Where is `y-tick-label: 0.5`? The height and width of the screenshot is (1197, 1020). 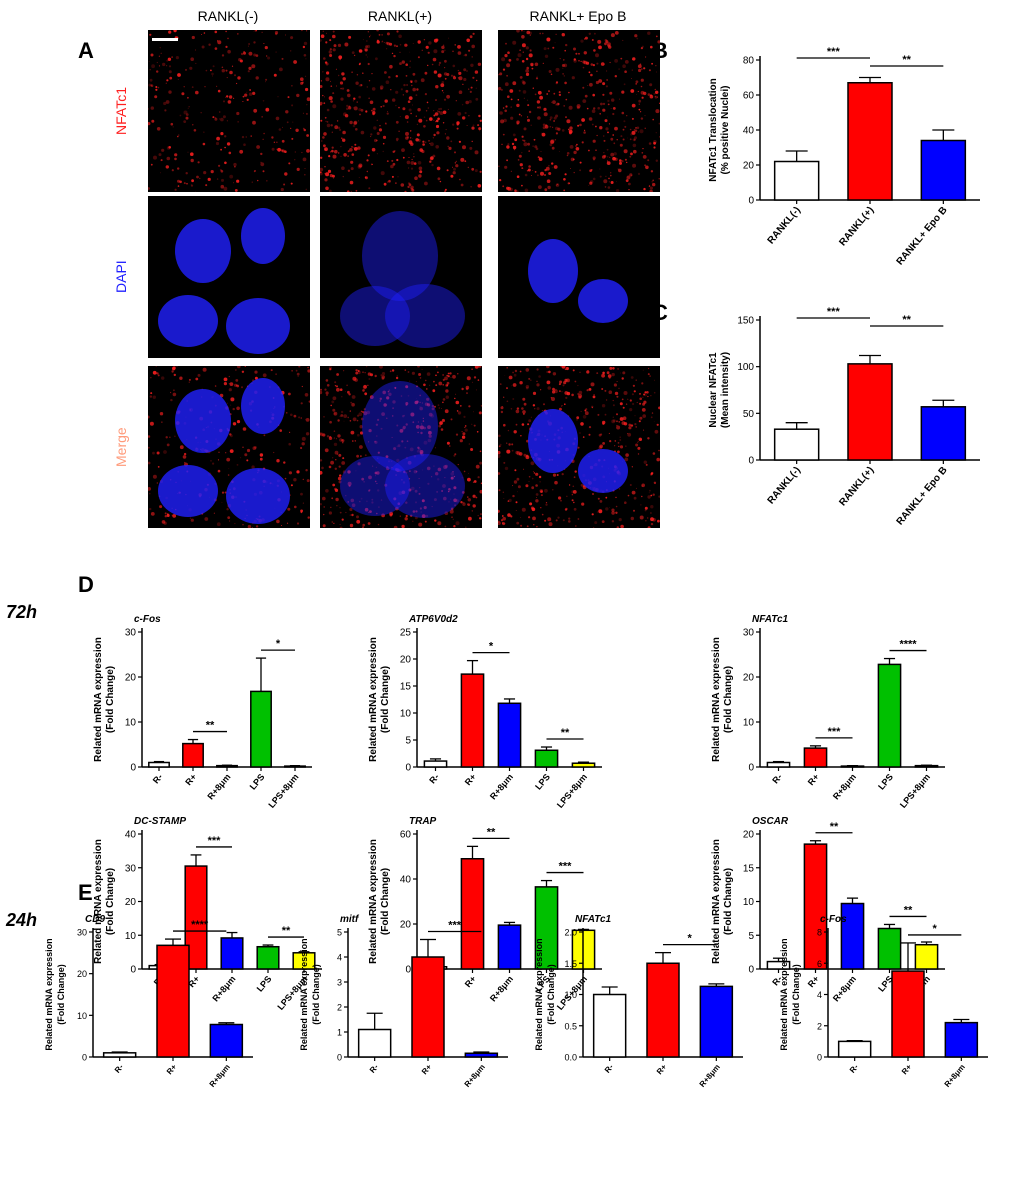
y-tick-label: 0.5 is located at coordinates (570, 1026).